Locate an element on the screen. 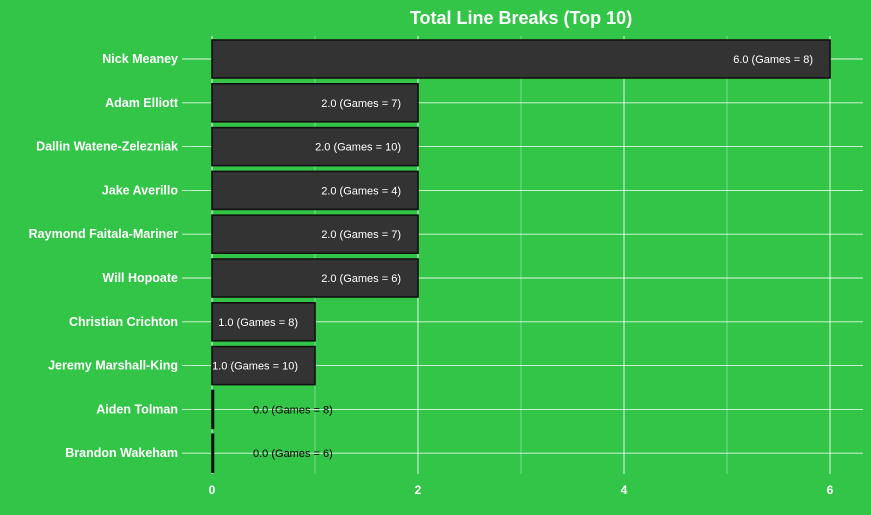 The image size is (871, 515). category-label: Nick Meaney is located at coordinates (140, 59).